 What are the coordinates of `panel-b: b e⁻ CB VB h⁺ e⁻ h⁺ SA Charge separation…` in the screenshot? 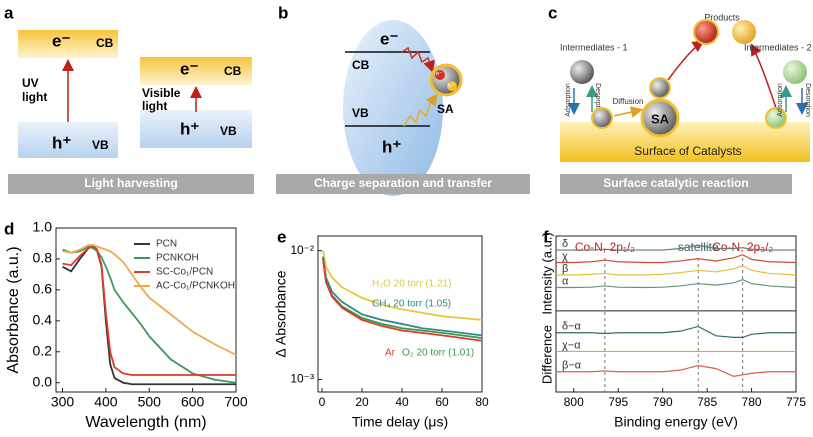 It's located at (403, 99).